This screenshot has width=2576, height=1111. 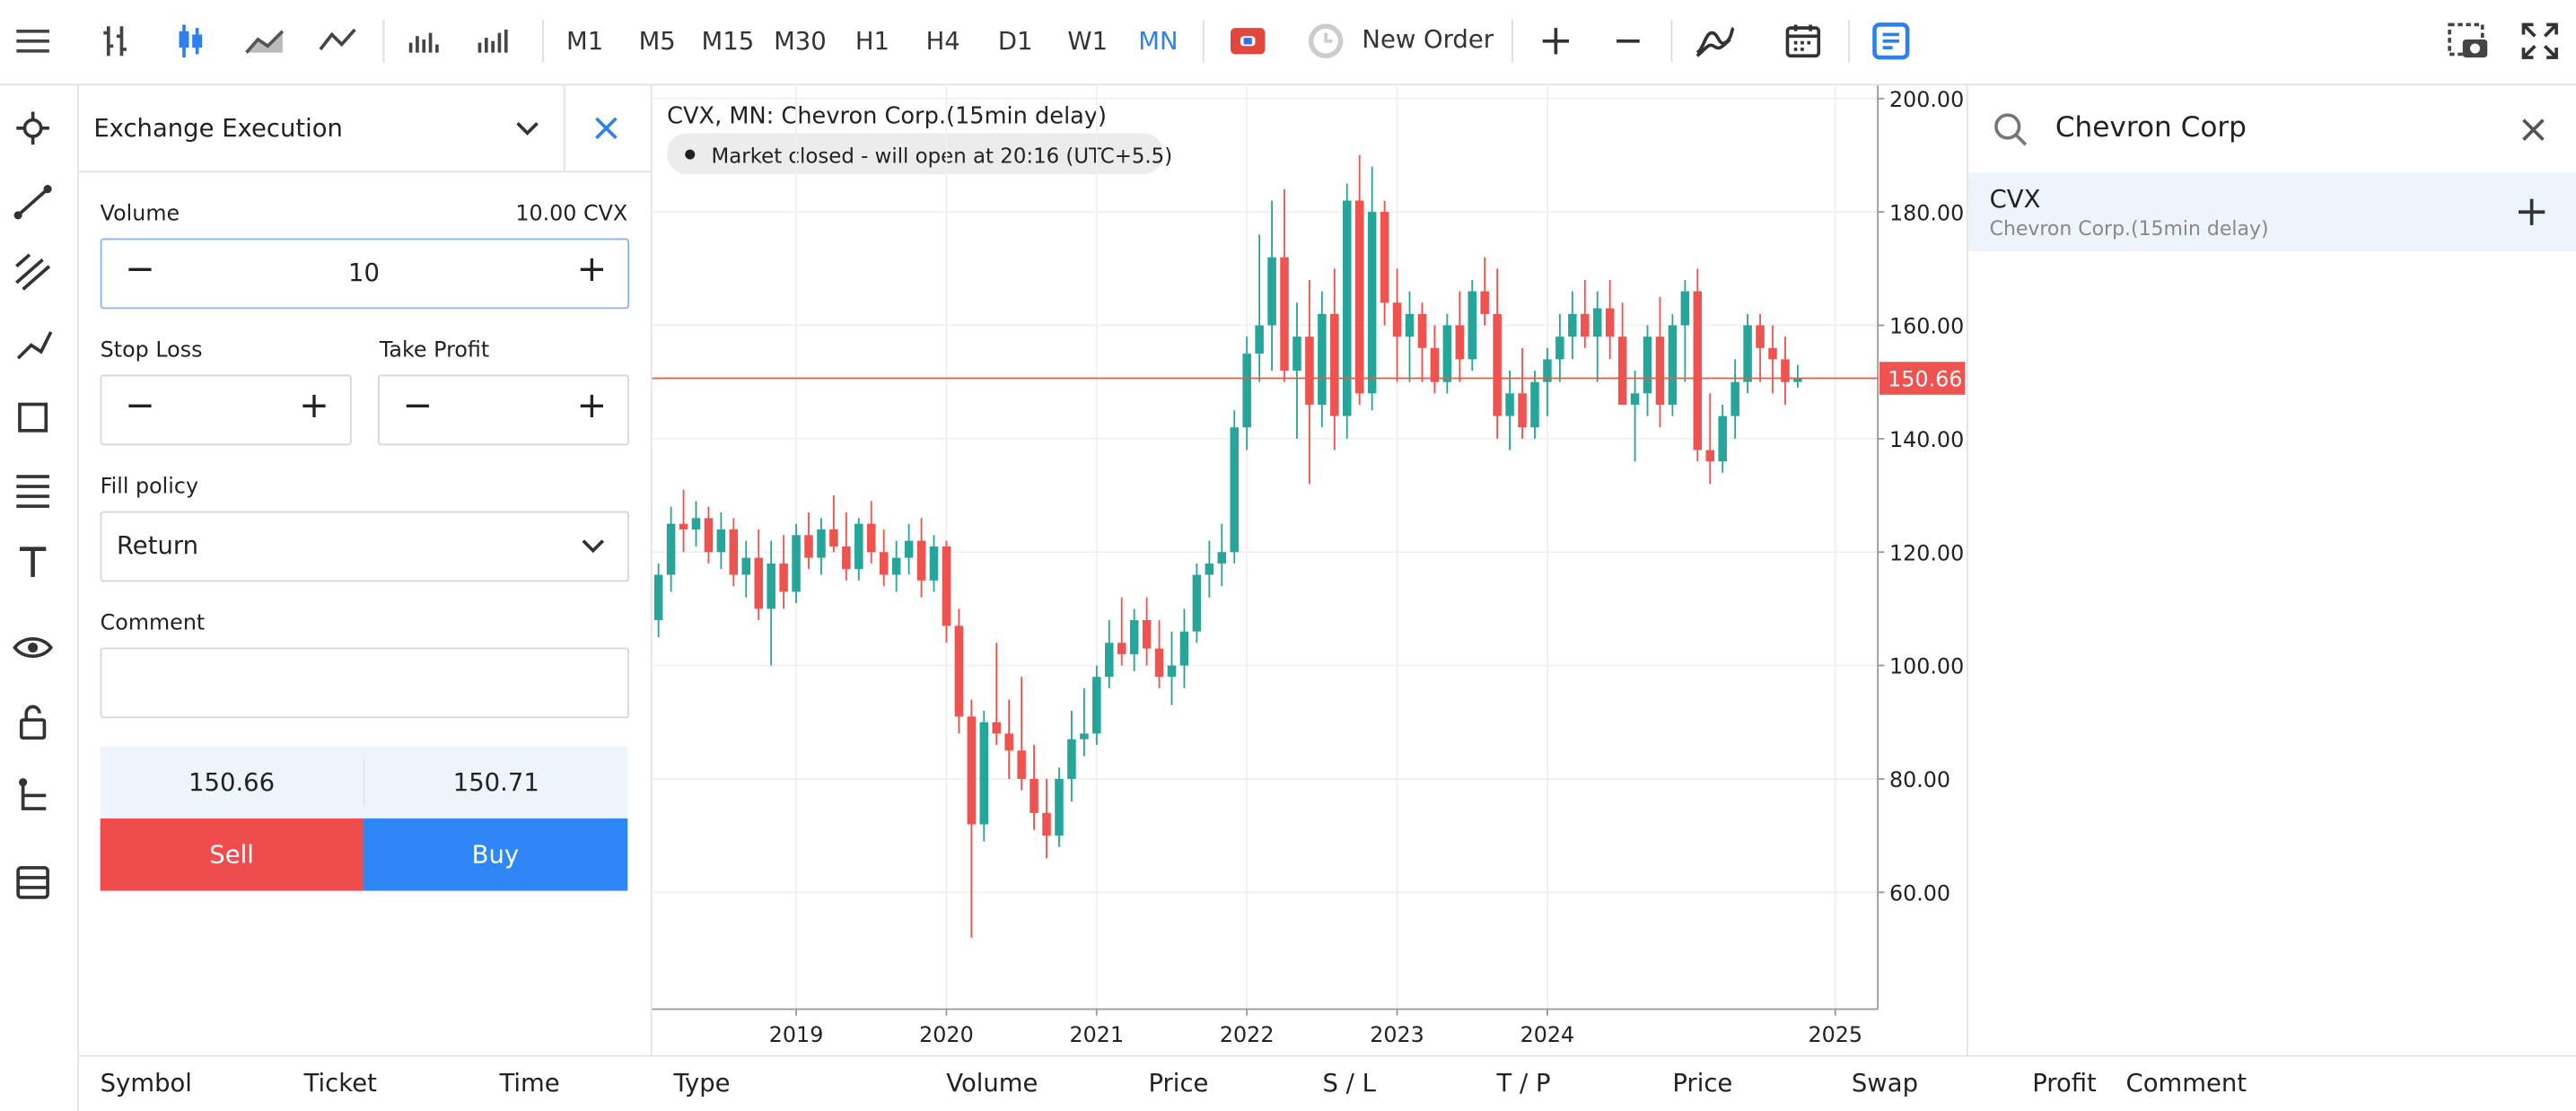 I want to click on menu-button, so click(x=33, y=41).